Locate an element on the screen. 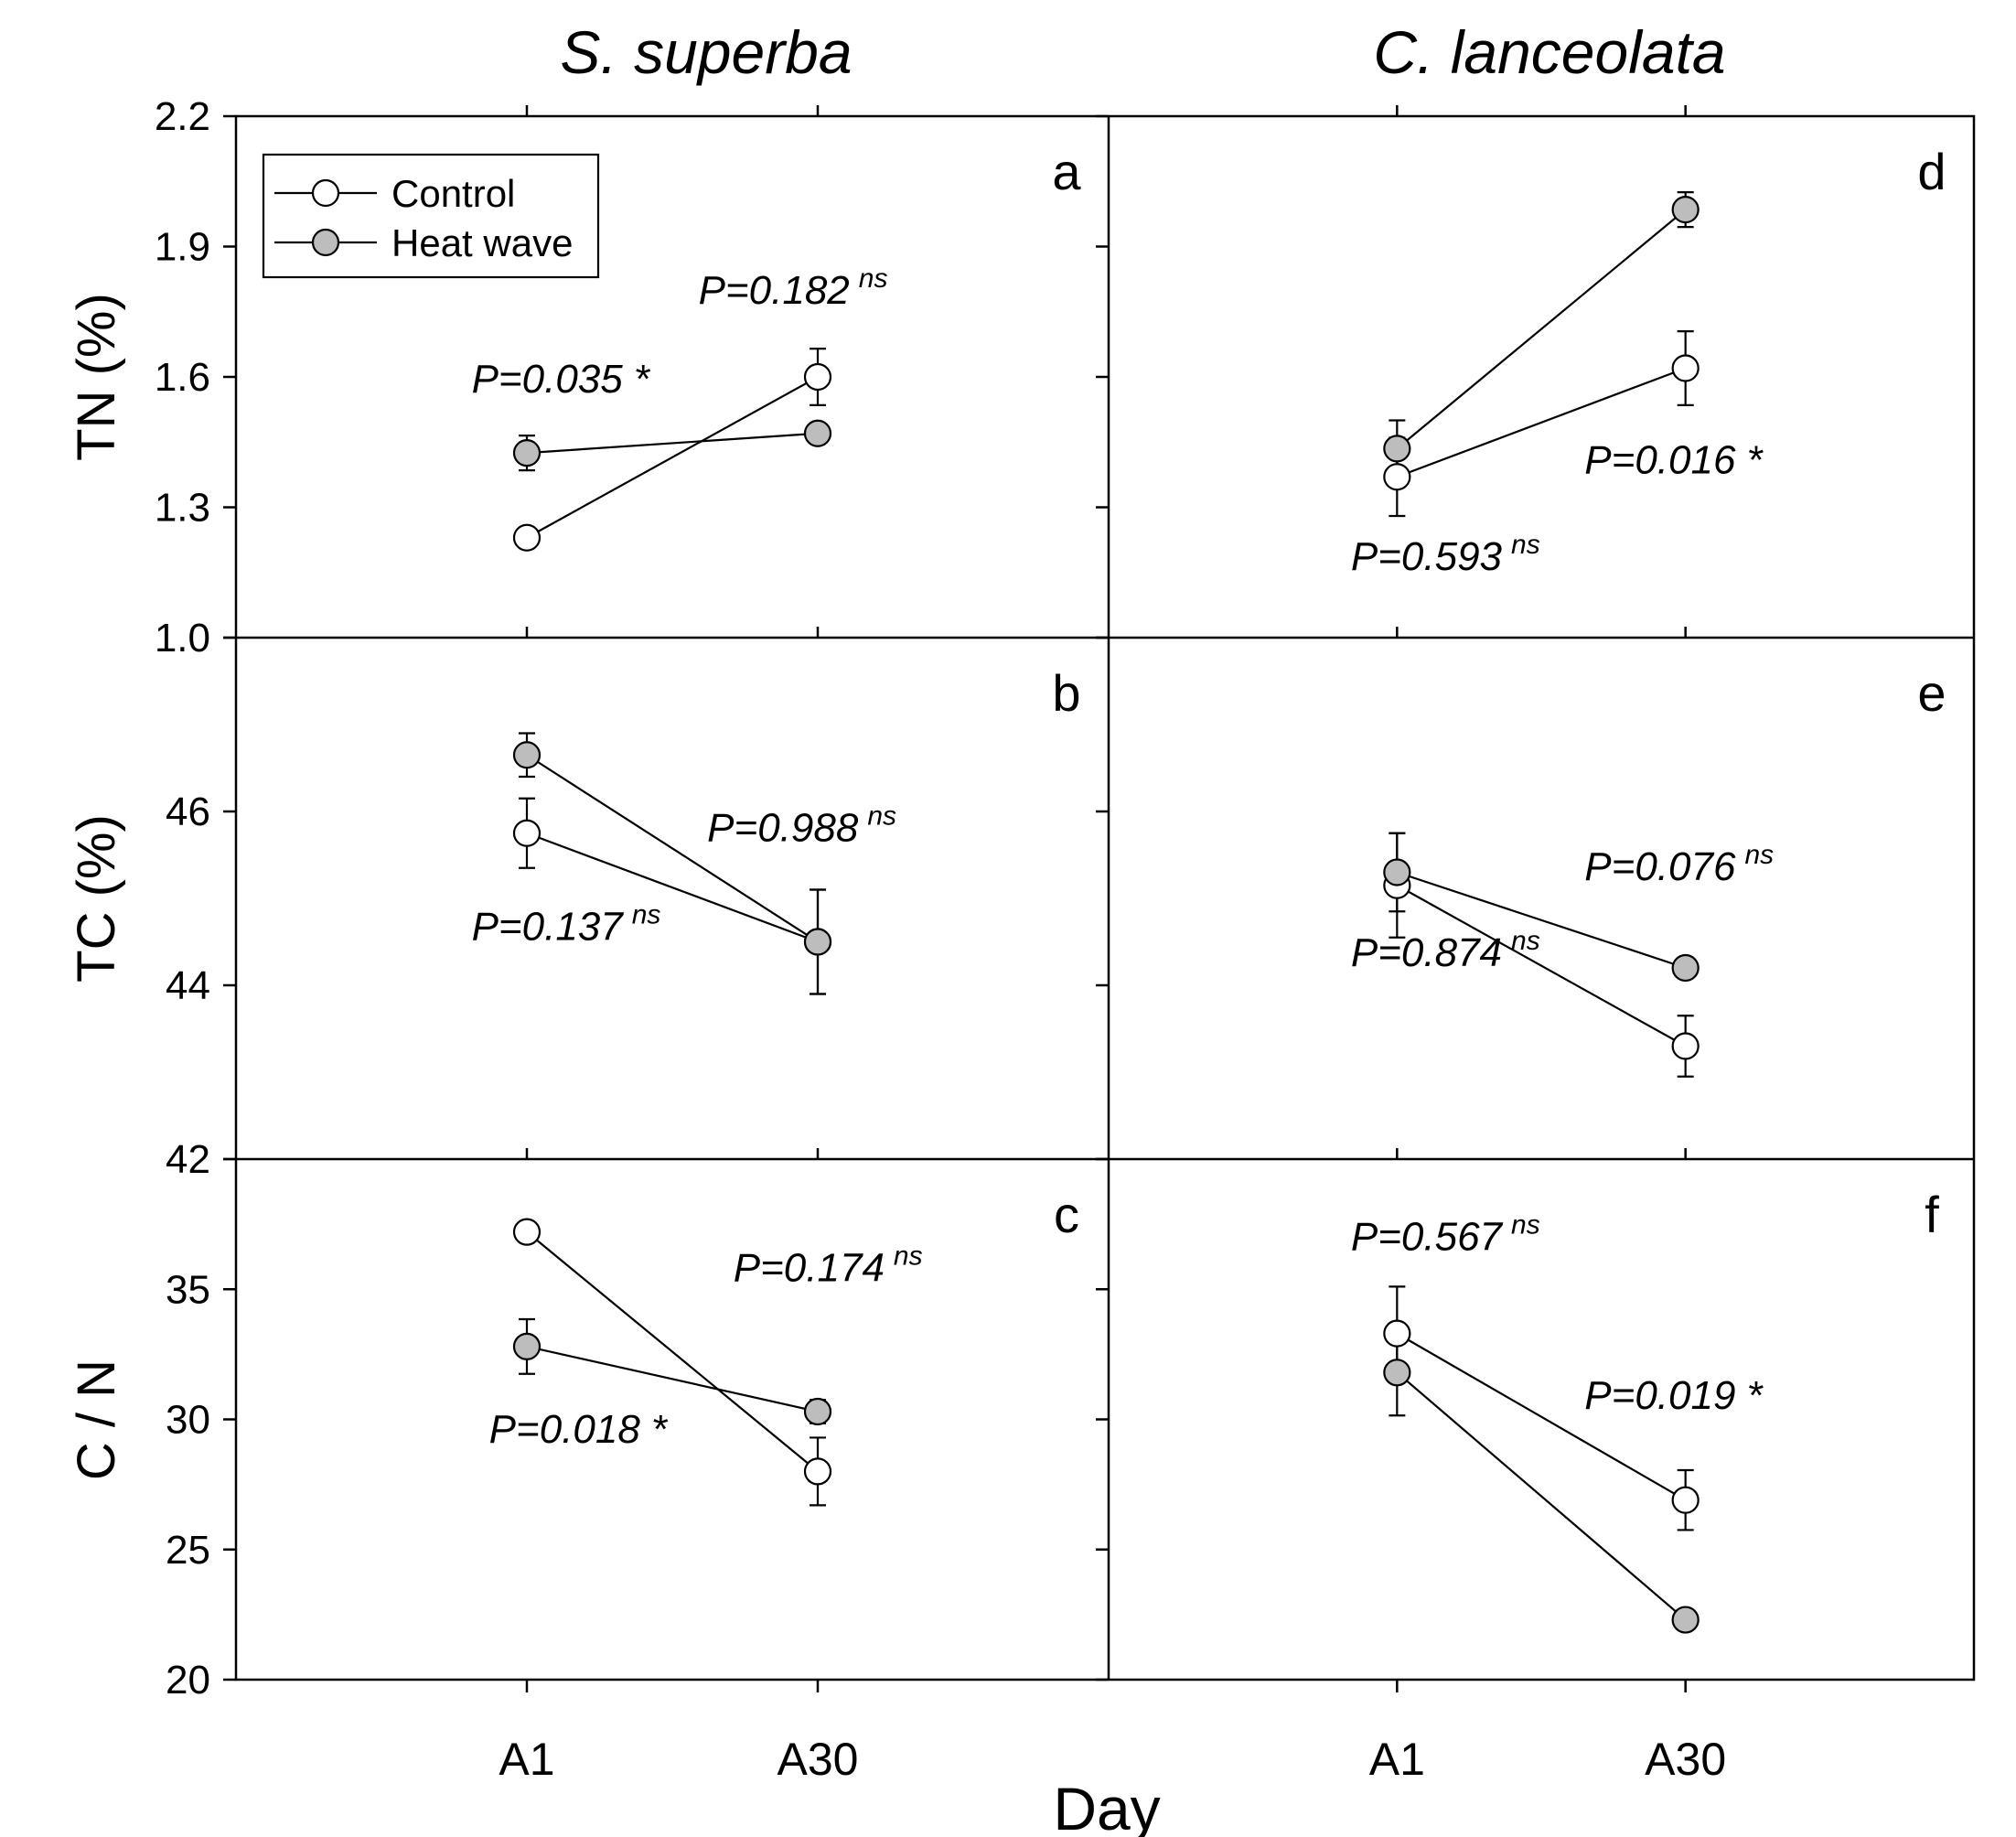  panel-d: C. lanceolata d P=0.593 ns P=0.016 * is located at coordinates (1521, 328).